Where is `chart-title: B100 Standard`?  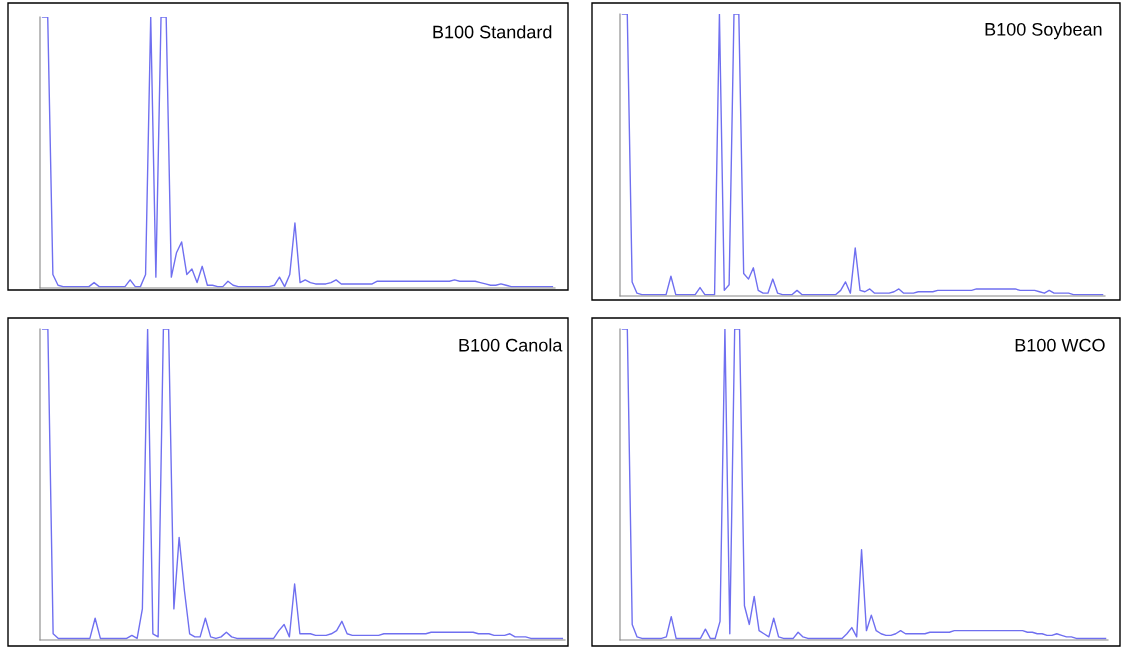
chart-title: B100 Standard is located at coordinates (492, 32).